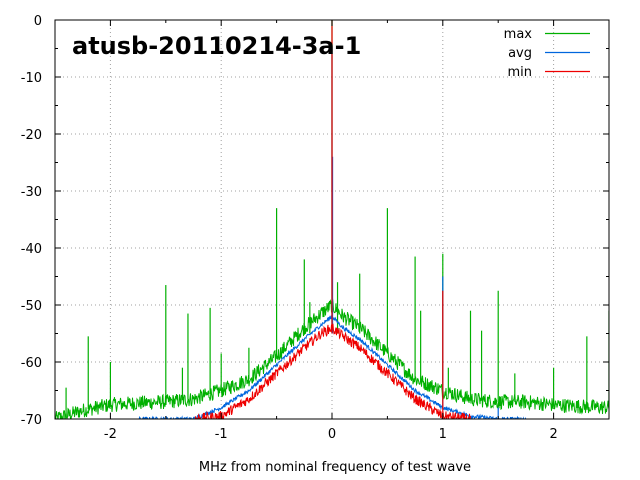 This screenshot has width=640, height=480. Describe the element at coordinates (31, 78) in the screenshot. I see `y-tick-label-1: -10` at that location.